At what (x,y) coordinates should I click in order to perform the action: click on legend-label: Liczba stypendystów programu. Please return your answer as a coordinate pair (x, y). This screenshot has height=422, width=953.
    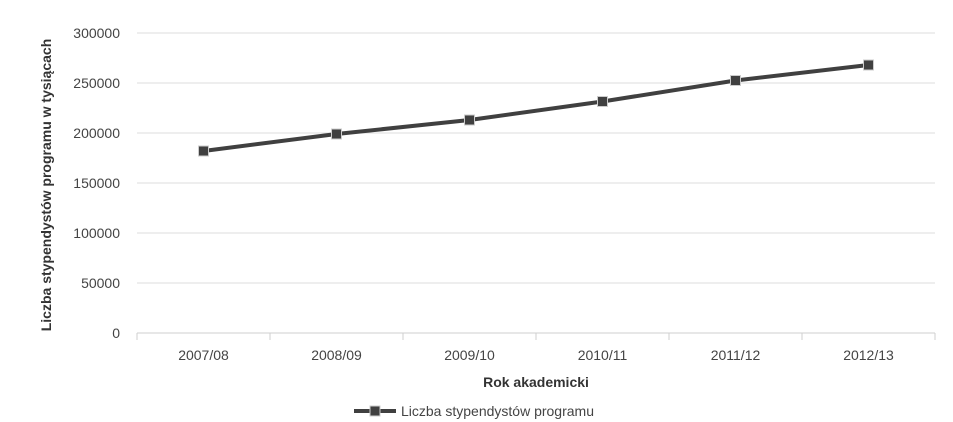
    Looking at the image, I should click on (497, 411).